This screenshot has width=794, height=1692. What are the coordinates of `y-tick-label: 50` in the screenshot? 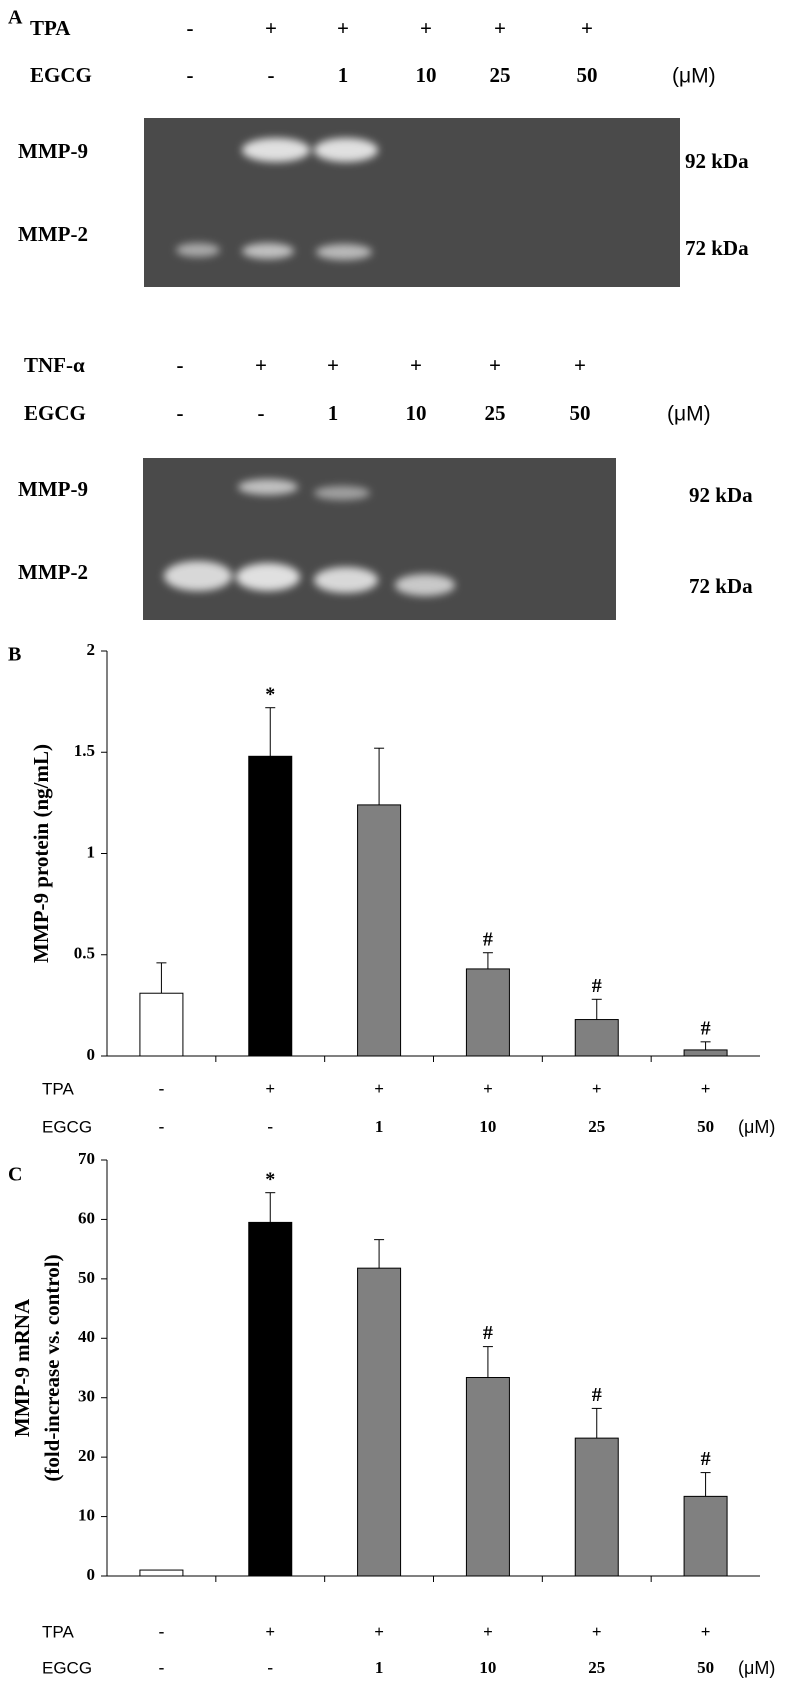 It's located at (86, 1277).